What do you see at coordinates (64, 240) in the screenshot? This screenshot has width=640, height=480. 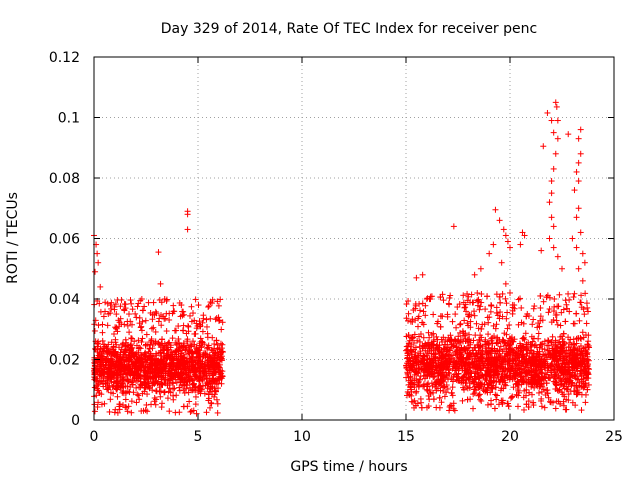 I see `y-tick-label: 0.06` at bounding box center [64, 240].